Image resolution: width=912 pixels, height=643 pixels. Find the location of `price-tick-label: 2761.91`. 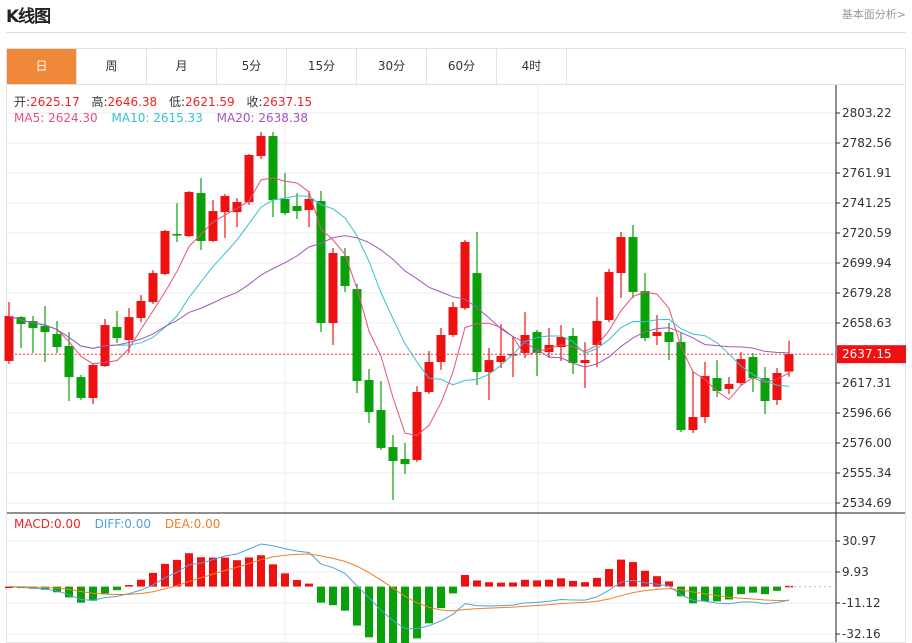

price-tick-label: 2761.91 is located at coordinates (867, 173).